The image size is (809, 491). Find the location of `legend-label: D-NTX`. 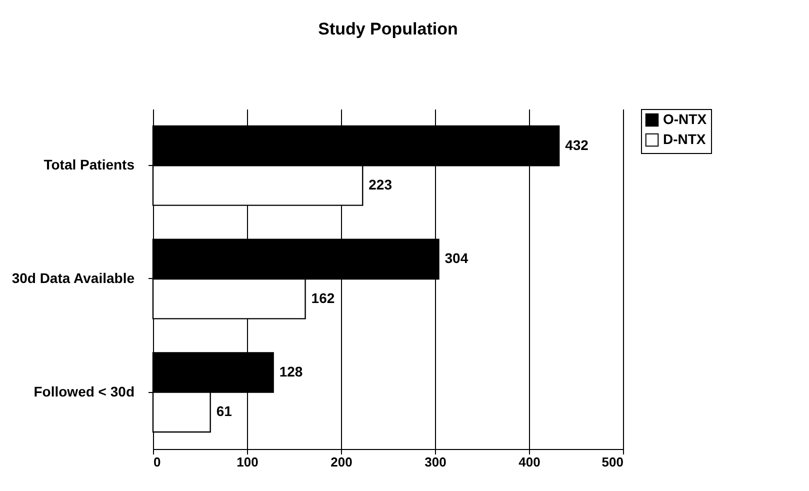

legend-label: D-NTX is located at coordinates (684, 139).